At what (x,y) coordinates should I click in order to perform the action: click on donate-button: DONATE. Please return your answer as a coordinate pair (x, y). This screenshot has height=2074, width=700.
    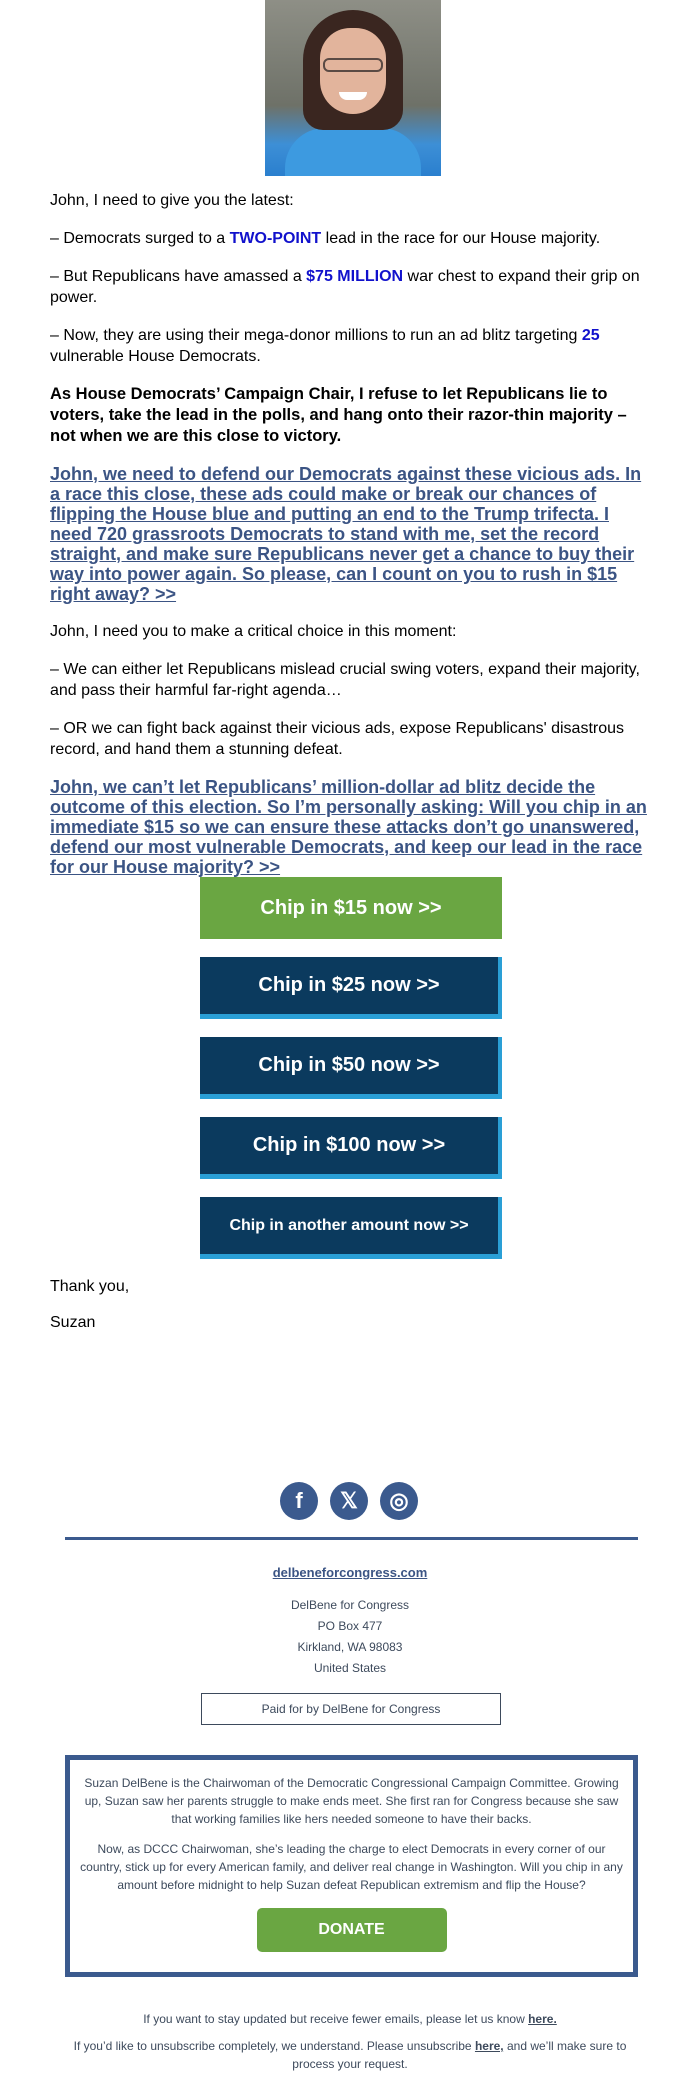
    Looking at the image, I should click on (351, 1930).